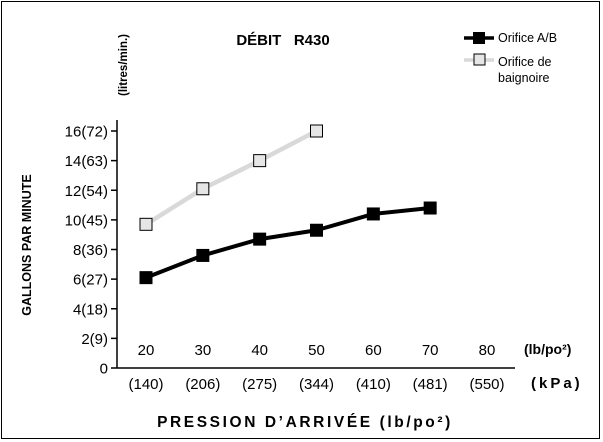  I want to click on x-secondary-tick-label: (275), so click(259, 384).